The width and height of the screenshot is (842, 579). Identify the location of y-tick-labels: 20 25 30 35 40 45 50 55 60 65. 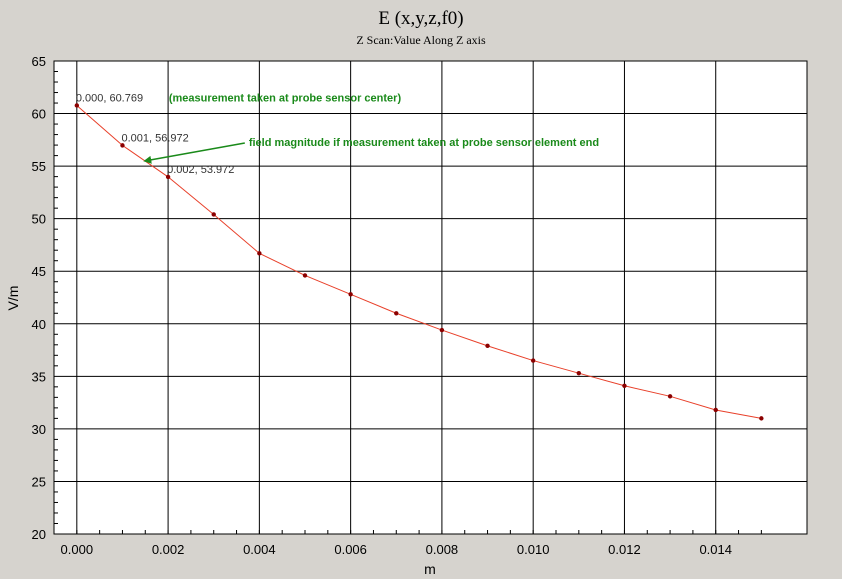
(39, 298).